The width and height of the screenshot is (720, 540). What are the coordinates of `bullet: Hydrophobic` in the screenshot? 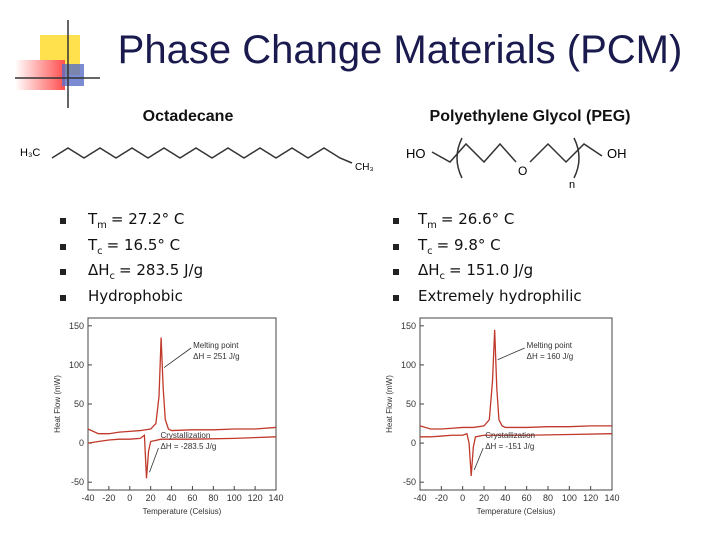 It's located at (135, 296).